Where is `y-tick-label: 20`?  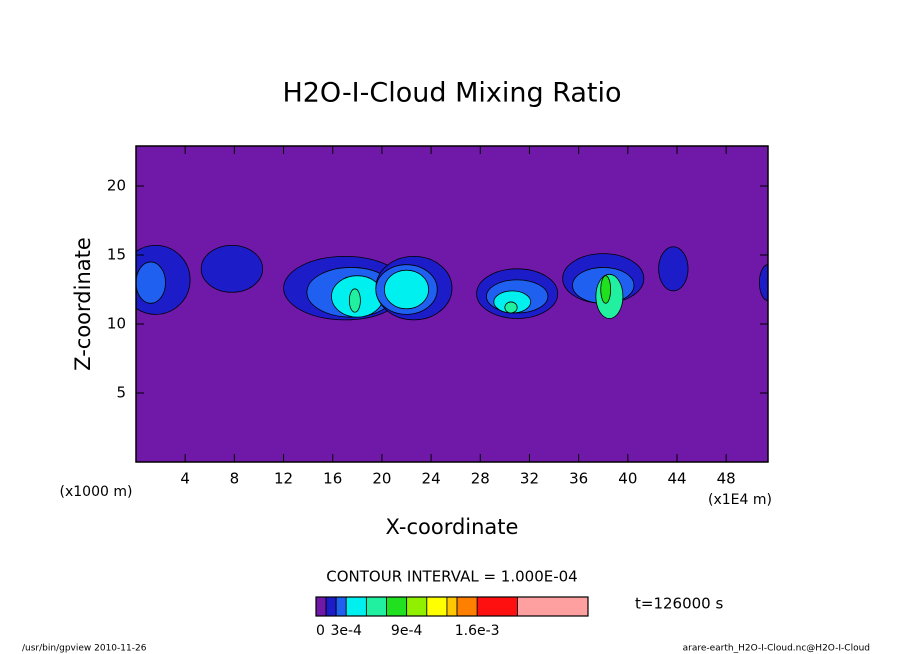
y-tick-label: 20 is located at coordinates (116, 186).